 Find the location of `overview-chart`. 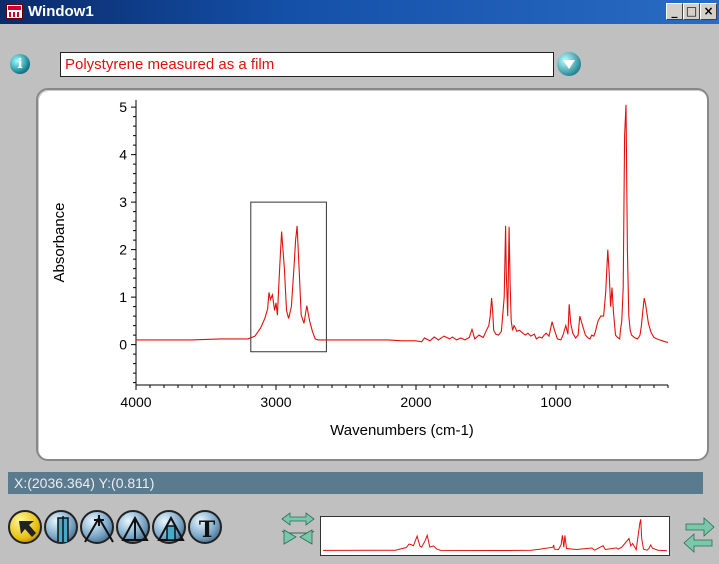

overview-chart is located at coordinates (495, 536).